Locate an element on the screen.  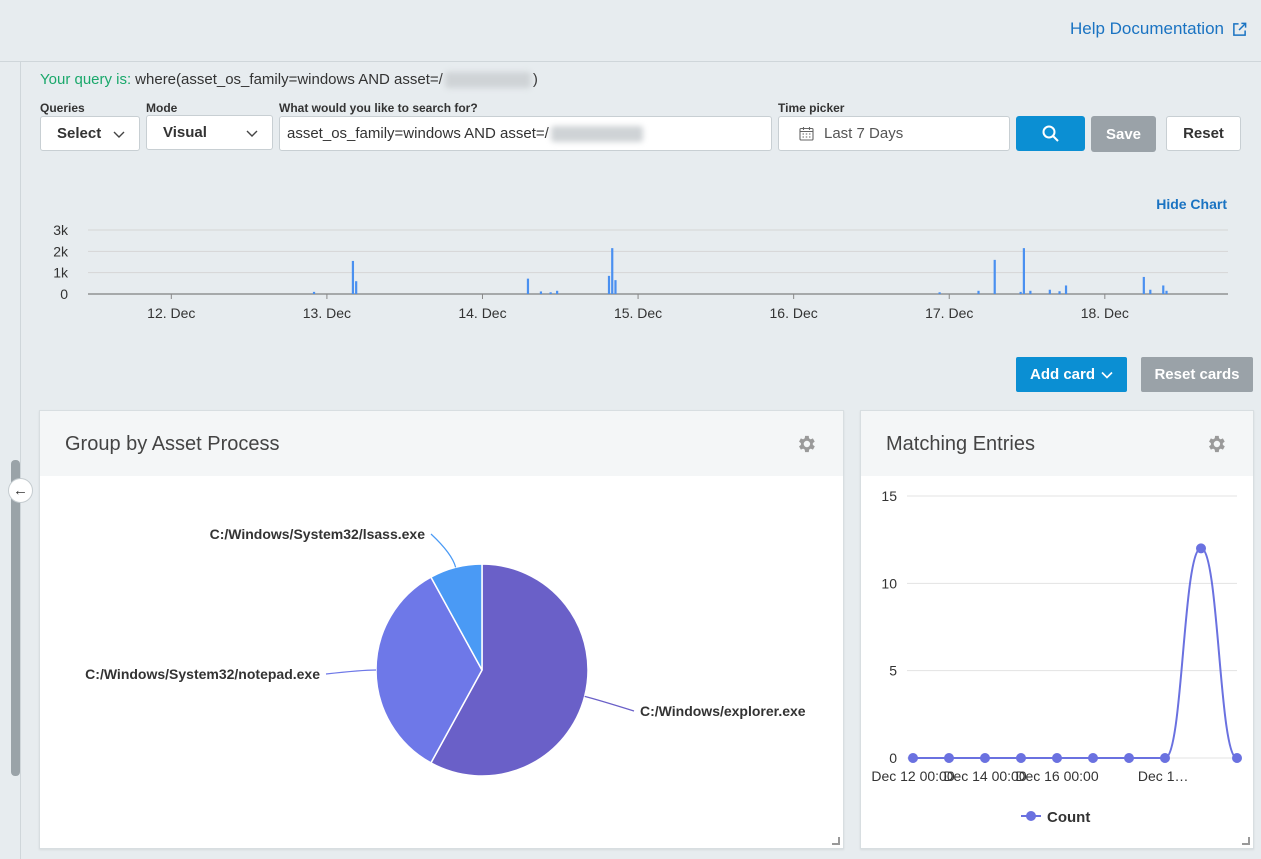
x-tick-label: 18. Dec is located at coordinates (1105, 313).